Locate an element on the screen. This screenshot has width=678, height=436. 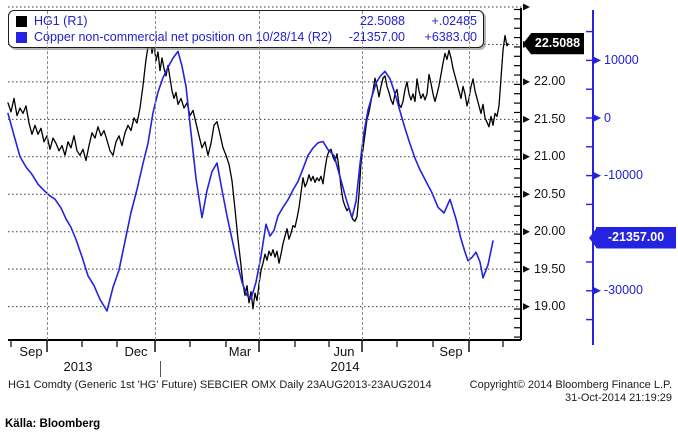
r1-axis-label: 19.50 is located at coordinates (550, 268).